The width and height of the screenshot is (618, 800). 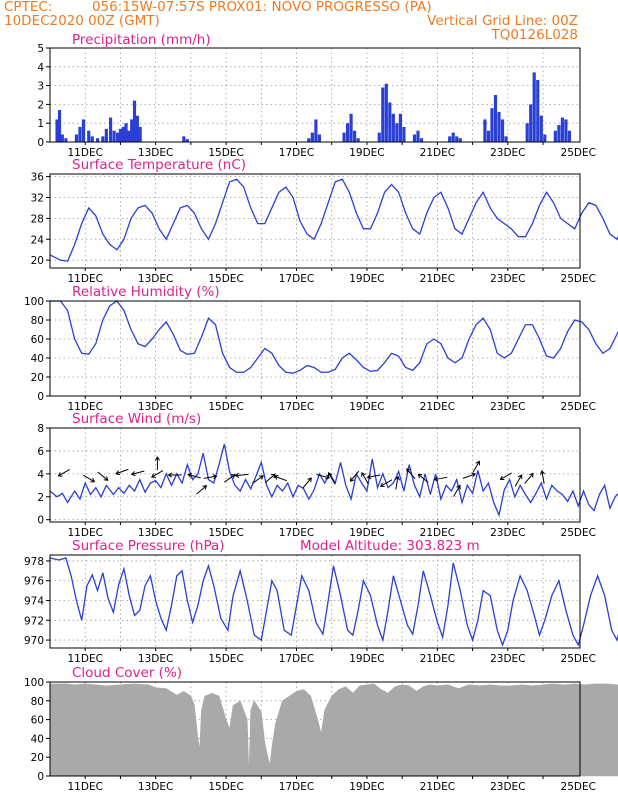 I want to click on wind-vectors, so click(x=301, y=476).